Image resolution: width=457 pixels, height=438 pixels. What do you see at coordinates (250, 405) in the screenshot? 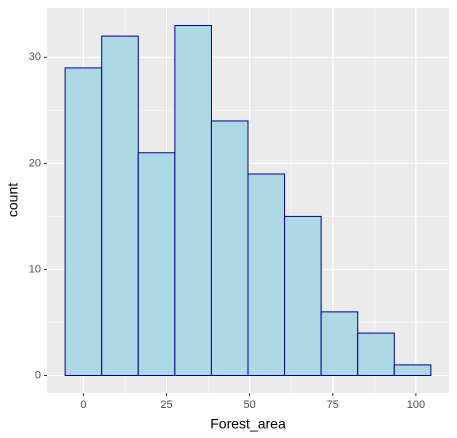
I see `x-tick-label: 50` at bounding box center [250, 405].